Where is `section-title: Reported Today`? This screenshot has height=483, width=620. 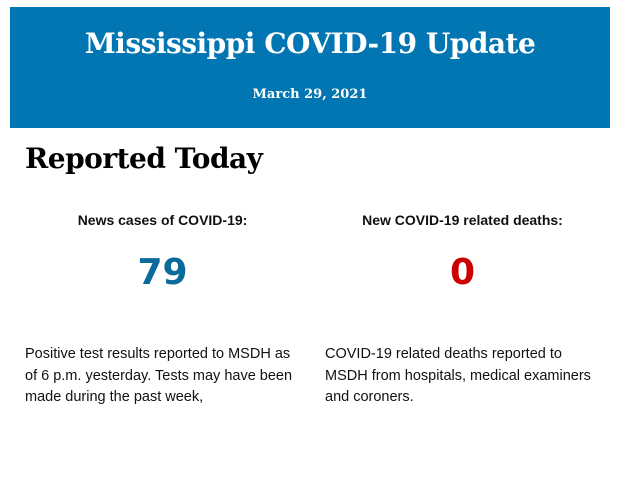 section-title: Reported Today is located at coordinates (144, 158).